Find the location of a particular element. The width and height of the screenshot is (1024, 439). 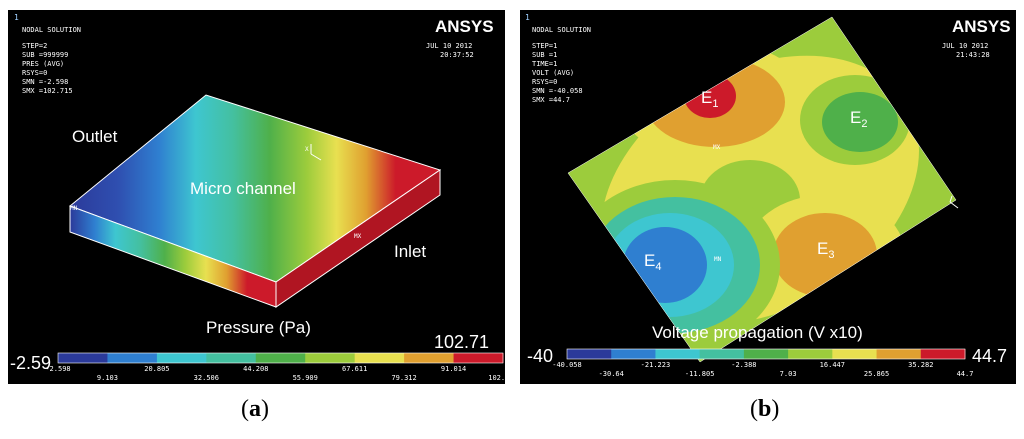

quantity-label: Pressure (Pa) is located at coordinates (258, 327).